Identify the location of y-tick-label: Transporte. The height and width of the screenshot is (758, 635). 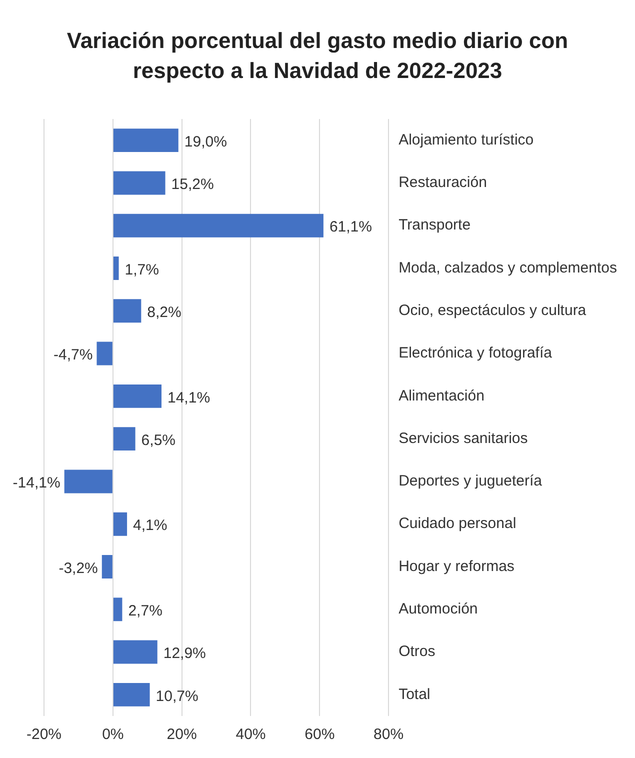
(434, 225).